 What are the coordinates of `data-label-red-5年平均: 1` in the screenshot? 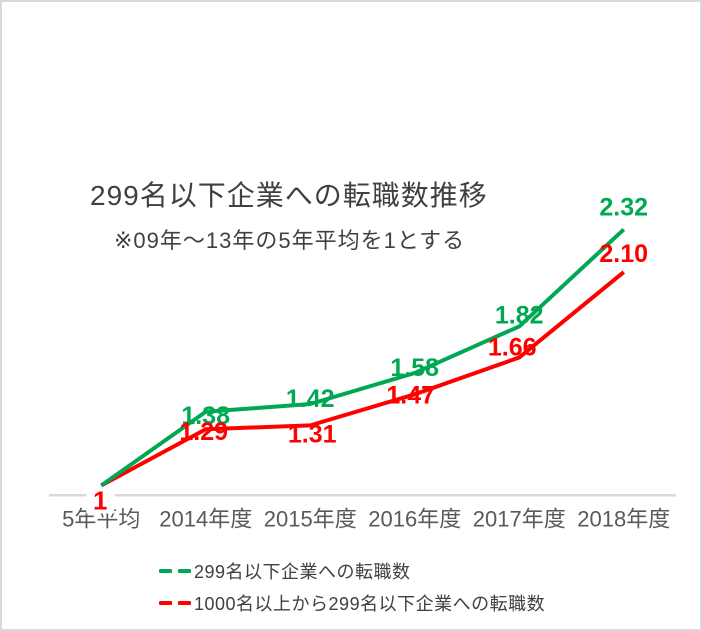 It's located at (100, 501).